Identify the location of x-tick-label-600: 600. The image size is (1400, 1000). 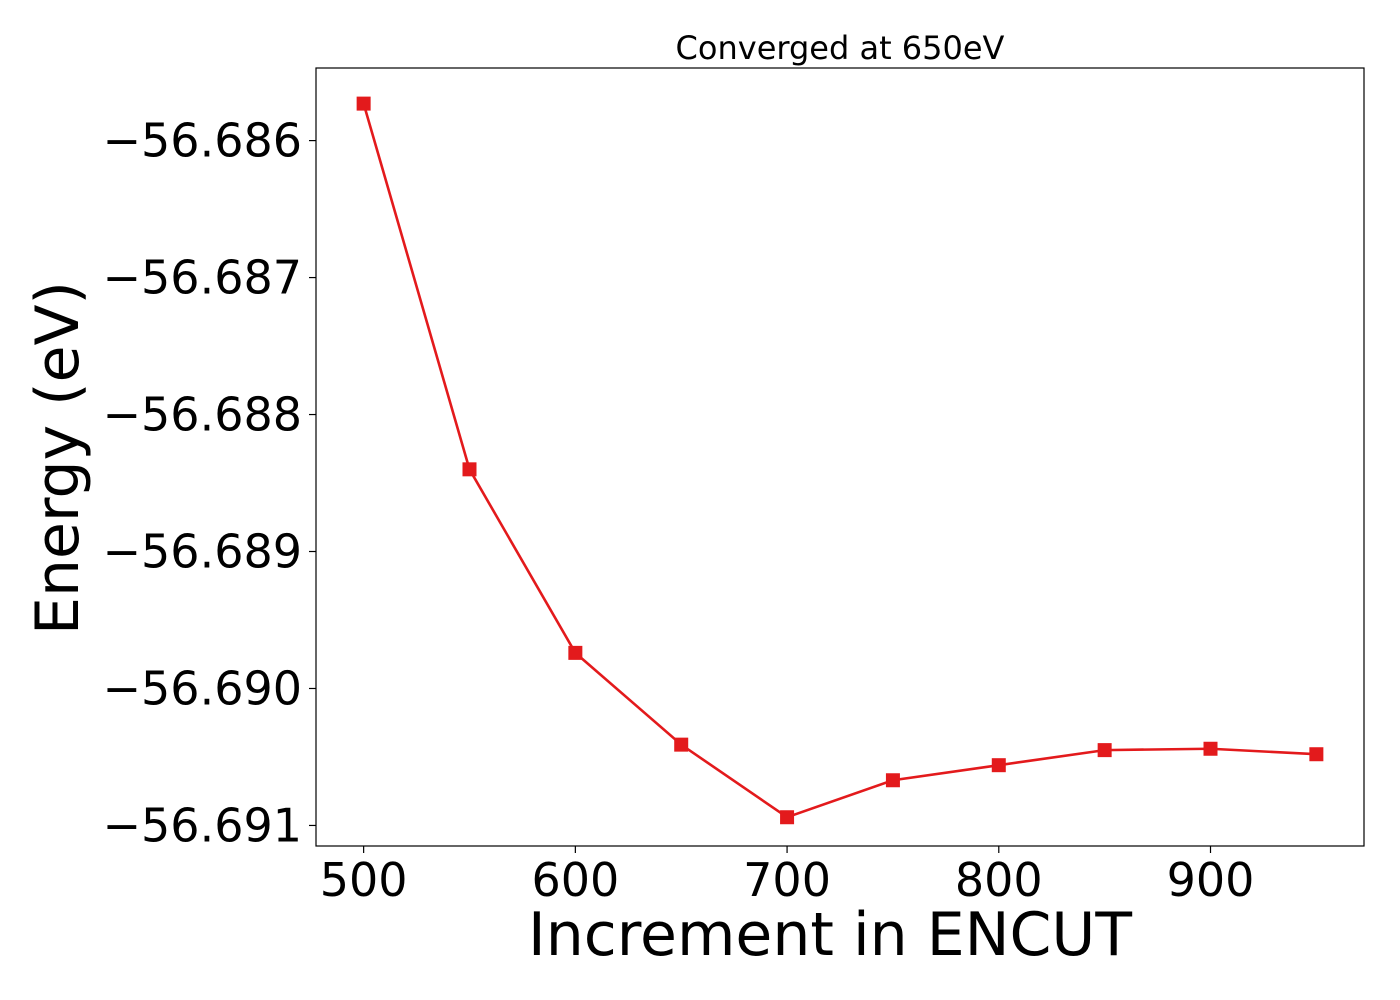
(575, 880).